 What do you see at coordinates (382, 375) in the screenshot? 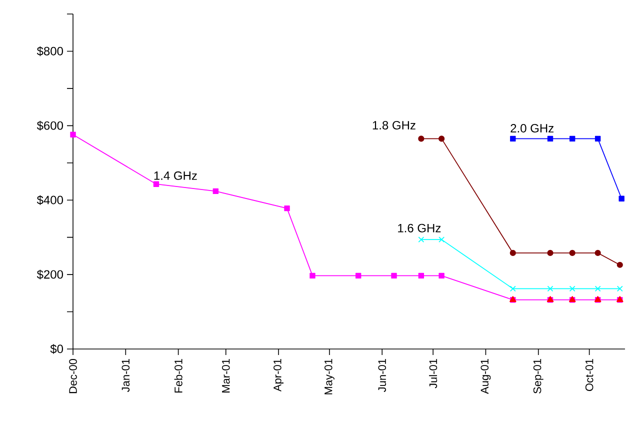
I see `x-tick-label: Jun-01` at bounding box center [382, 375].